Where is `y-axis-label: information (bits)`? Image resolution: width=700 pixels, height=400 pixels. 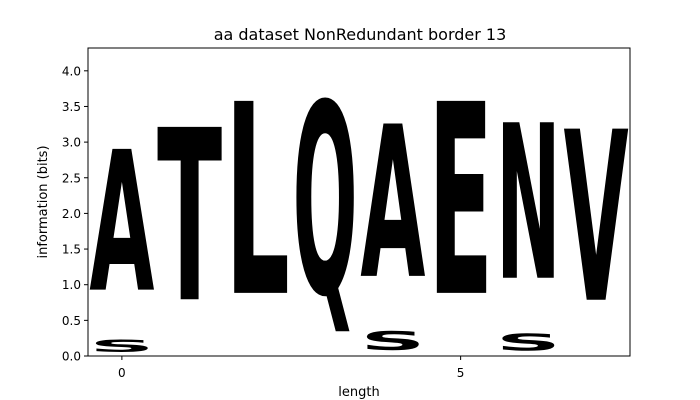 y-axis-label: information (bits) is located at coordinates (43, 201).